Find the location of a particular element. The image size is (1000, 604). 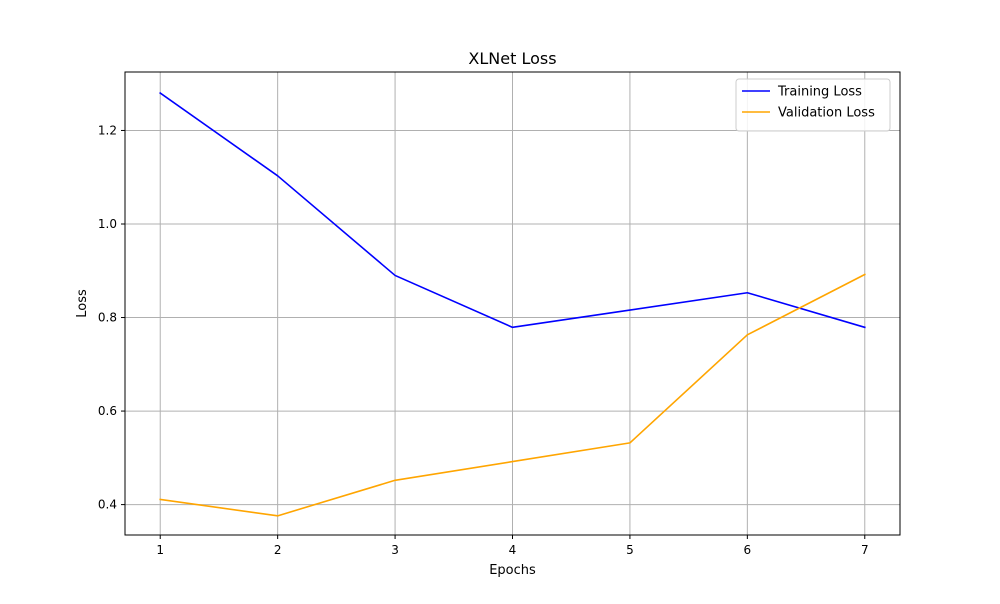

y-tick-label: 1.0 is located at coordinates (107, 224).